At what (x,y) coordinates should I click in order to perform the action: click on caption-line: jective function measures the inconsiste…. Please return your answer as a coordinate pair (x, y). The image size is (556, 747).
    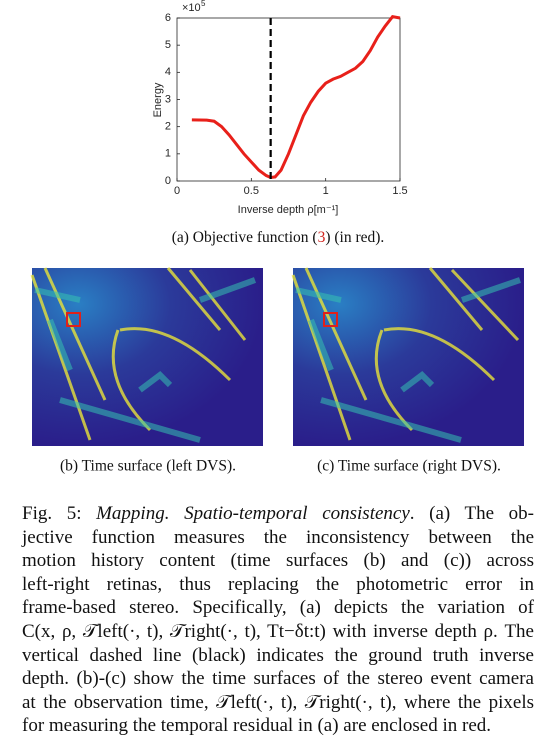
    Looking at the image, I should click on (278, 537).